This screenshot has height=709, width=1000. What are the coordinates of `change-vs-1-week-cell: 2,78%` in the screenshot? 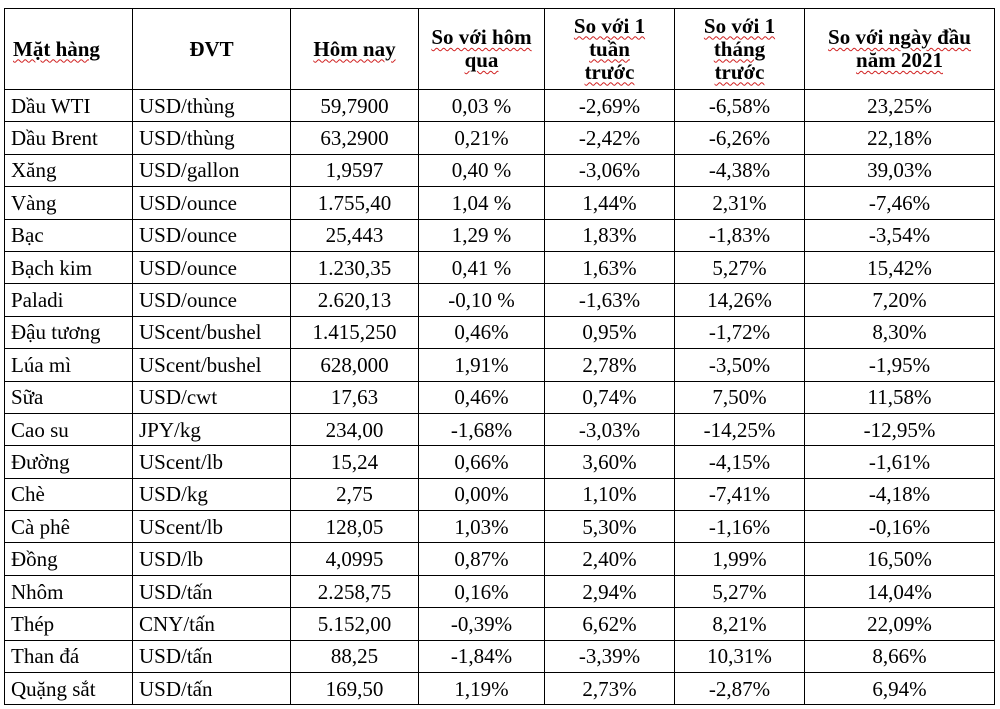 It's located at (609, 365).